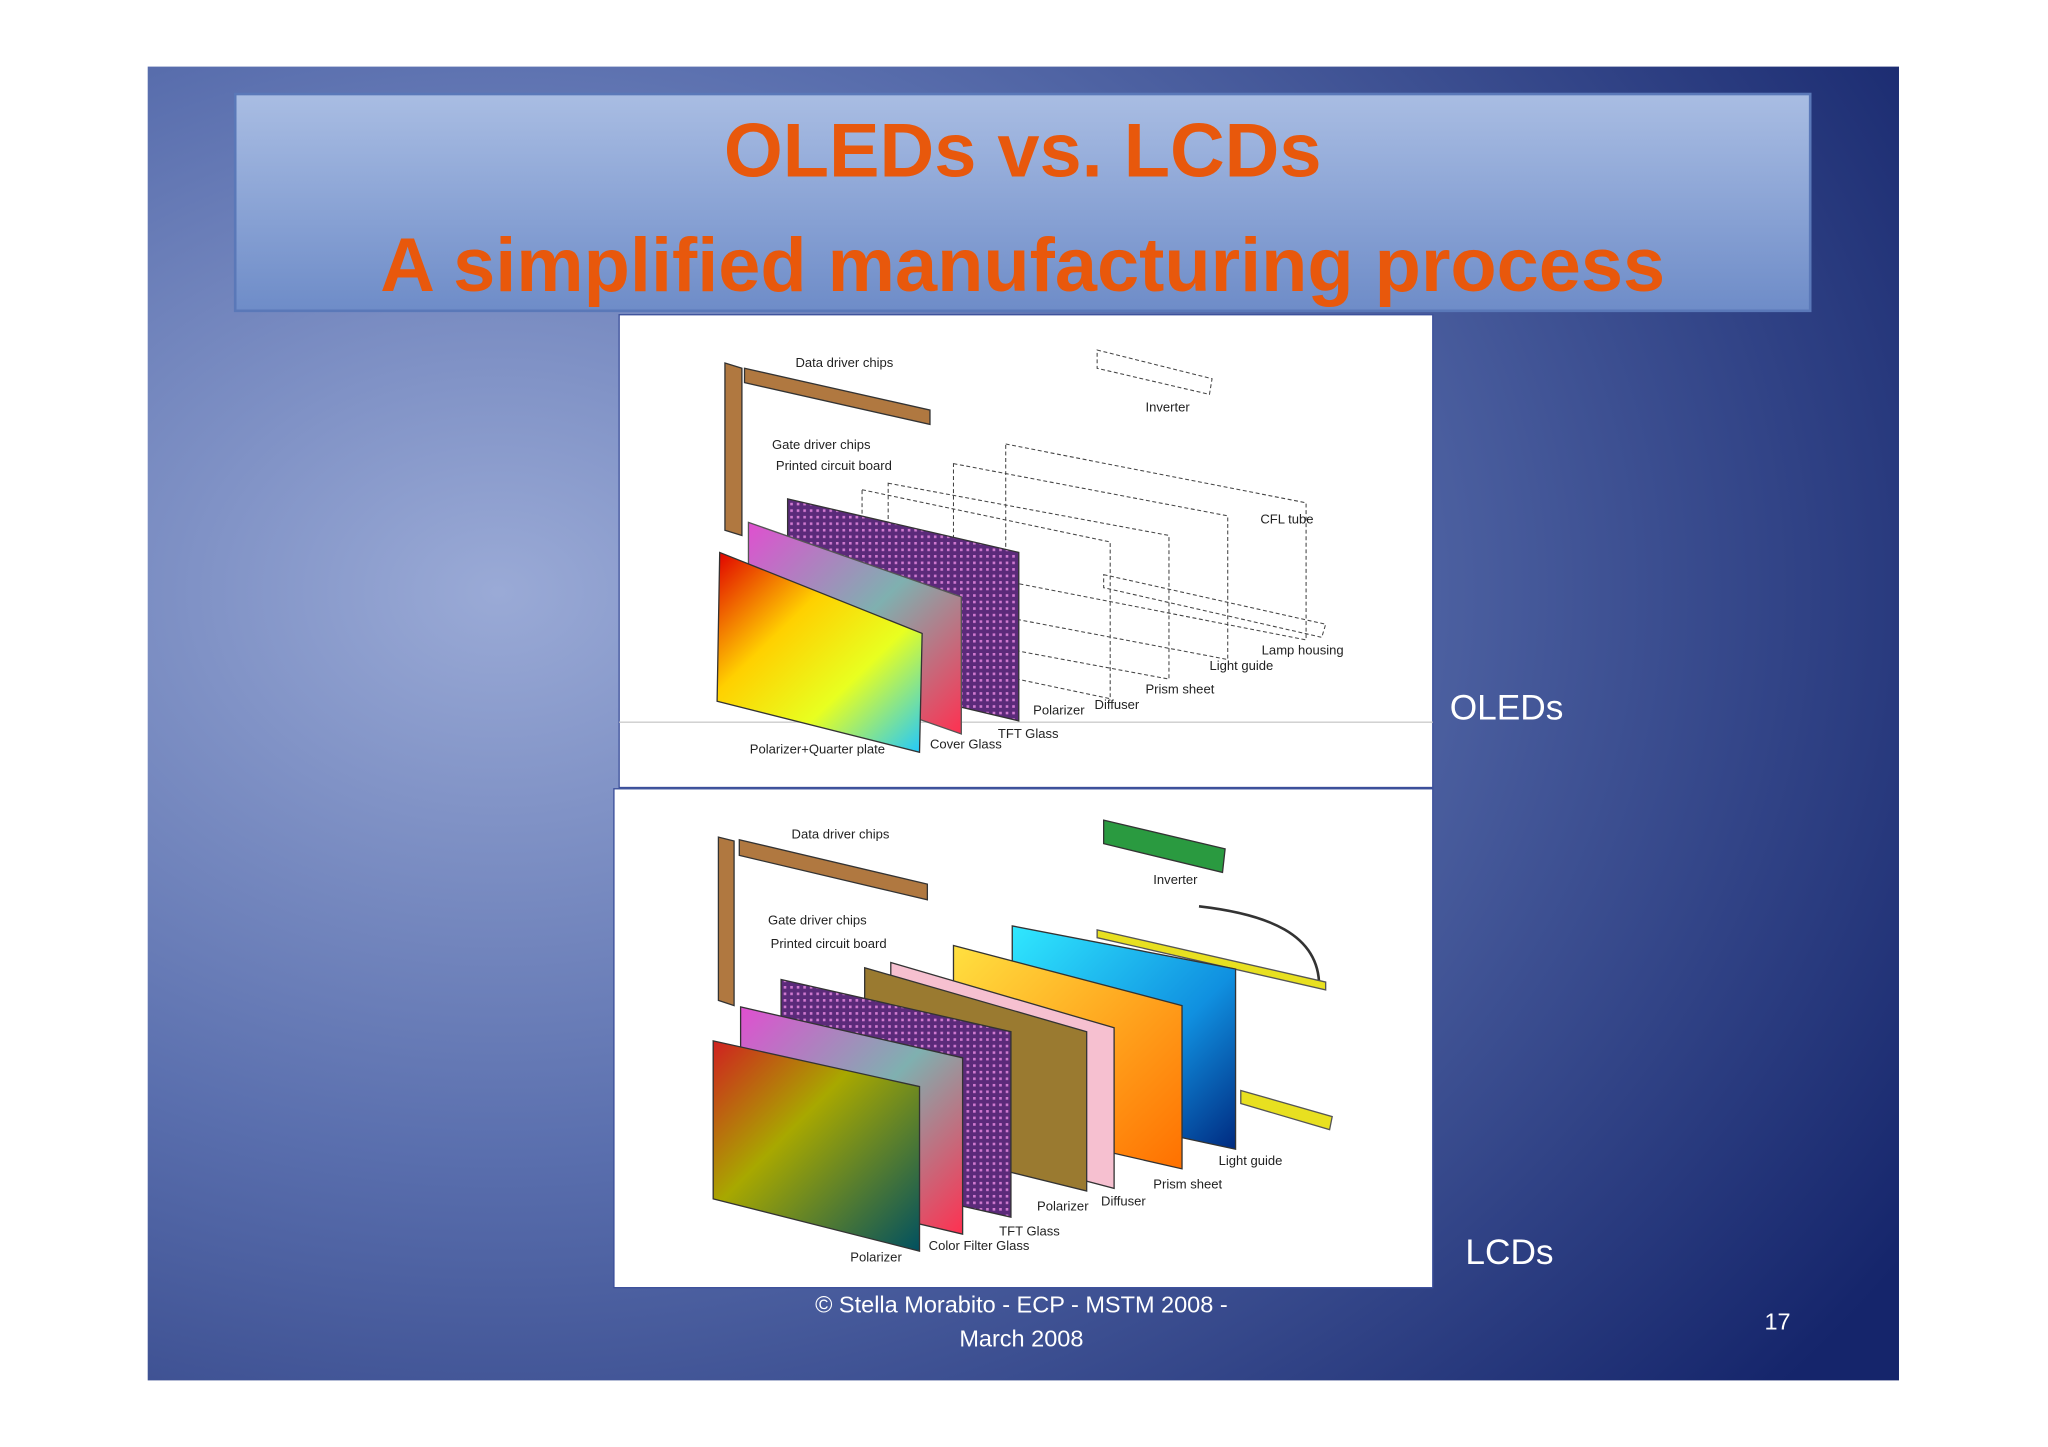 The height and width of the screenshot is (1447, 2048). I want to click on page-number: 17, so click(1777, 1321).